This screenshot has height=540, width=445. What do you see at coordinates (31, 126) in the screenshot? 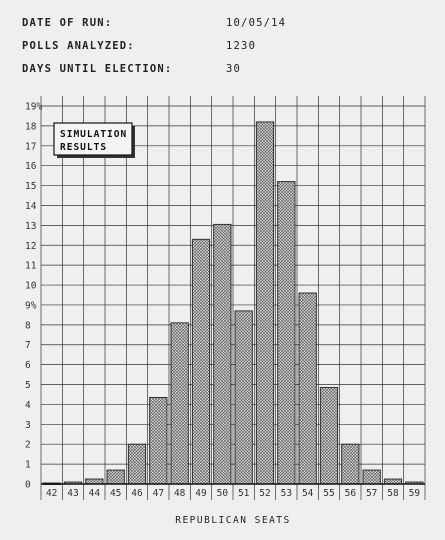
I see `y-tick-label: 18` at bounding box center [31, 126].